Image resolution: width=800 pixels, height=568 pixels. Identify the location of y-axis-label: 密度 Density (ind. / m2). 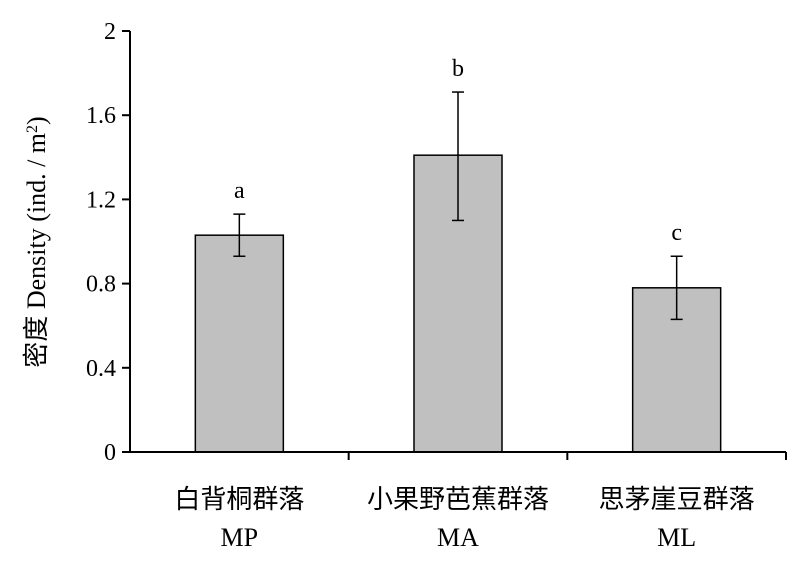
(36, 241).